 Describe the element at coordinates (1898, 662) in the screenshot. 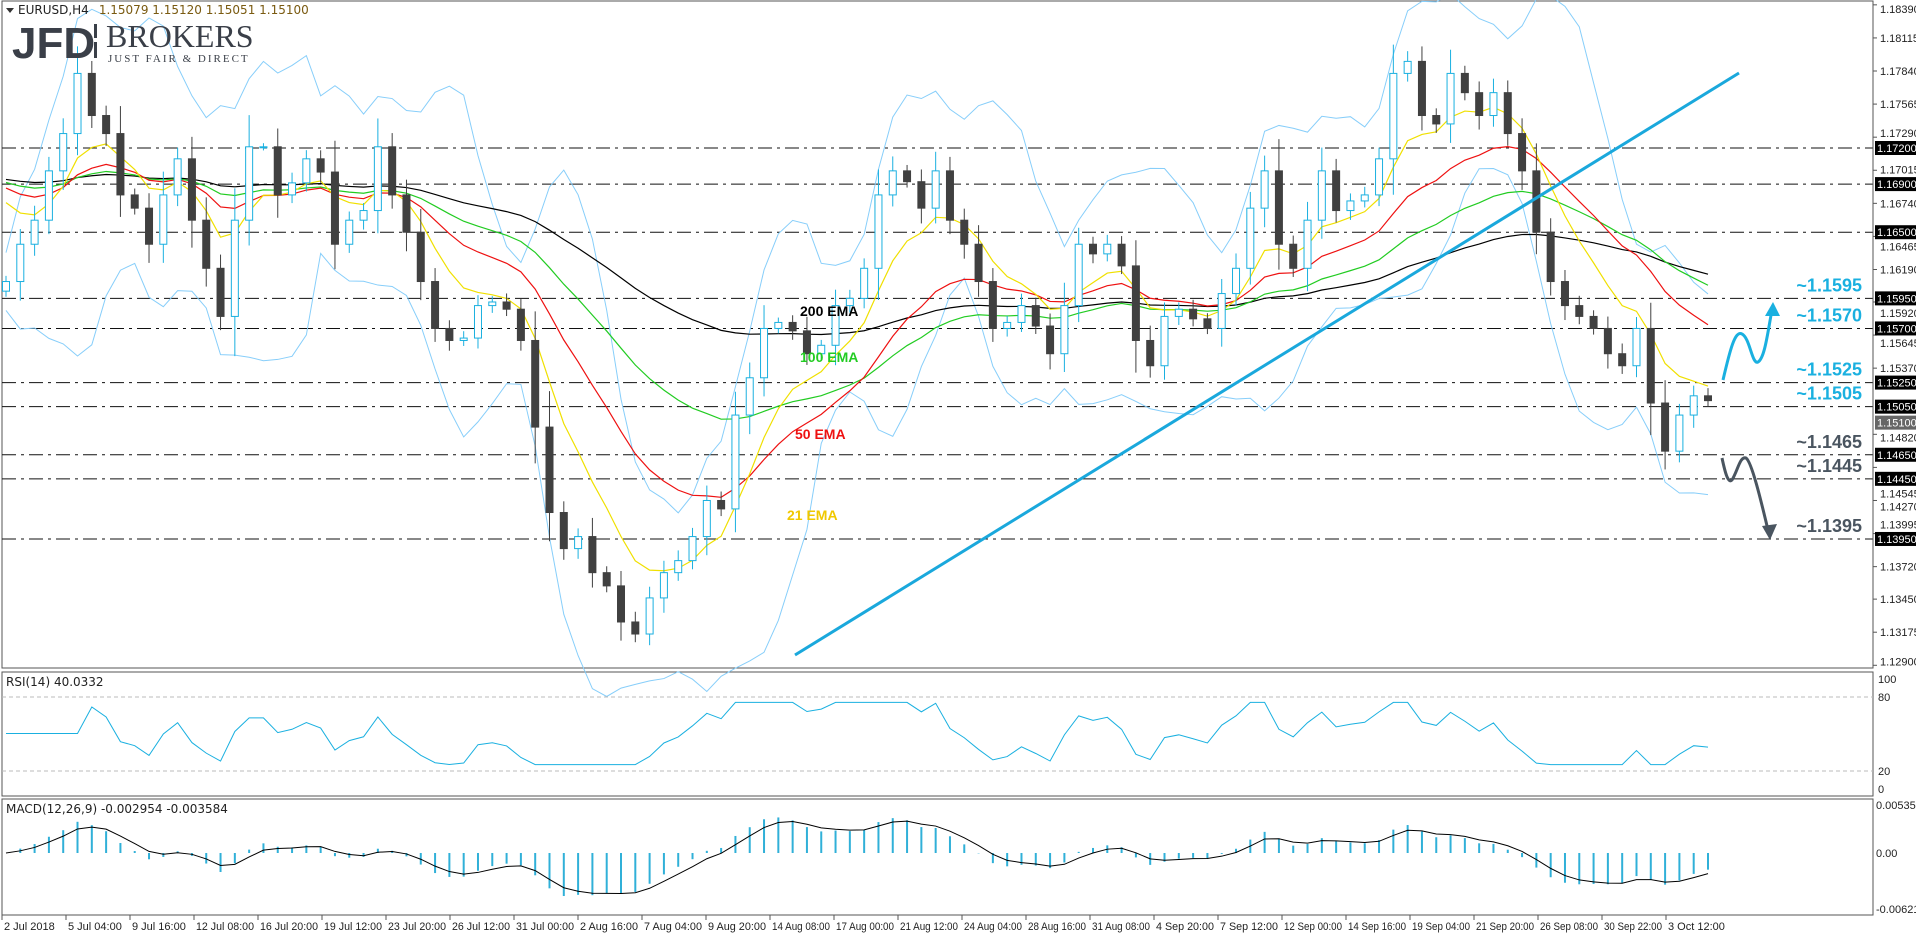

I see `price-tick-label: 1.12900` at that location.